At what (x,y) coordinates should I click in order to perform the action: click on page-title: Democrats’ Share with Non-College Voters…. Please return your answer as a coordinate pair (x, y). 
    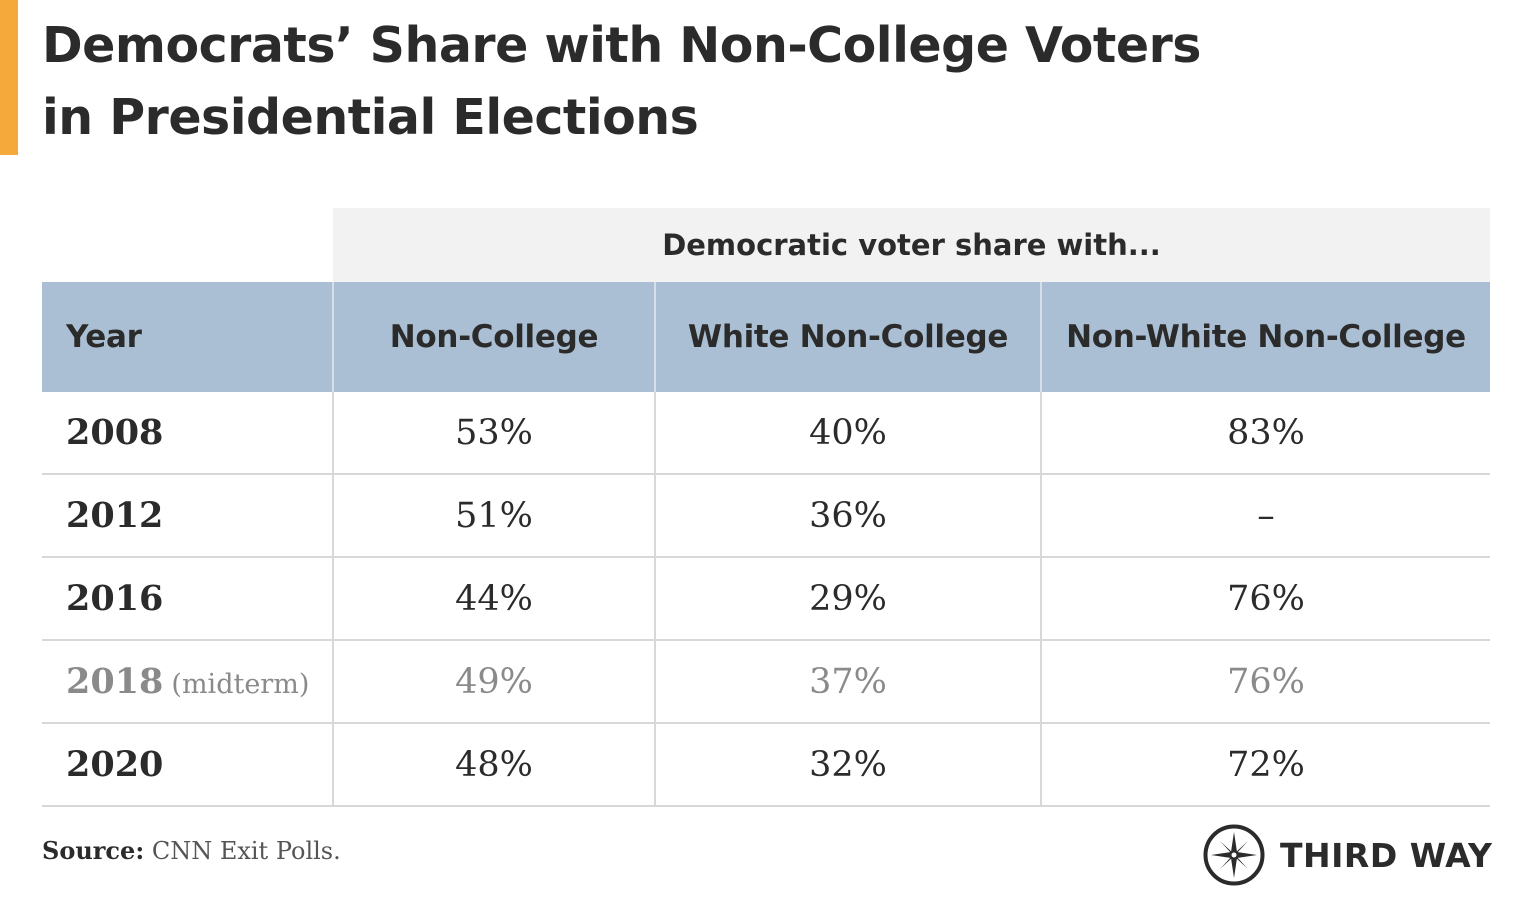
    Looking at the image, I should click on (621, 82).